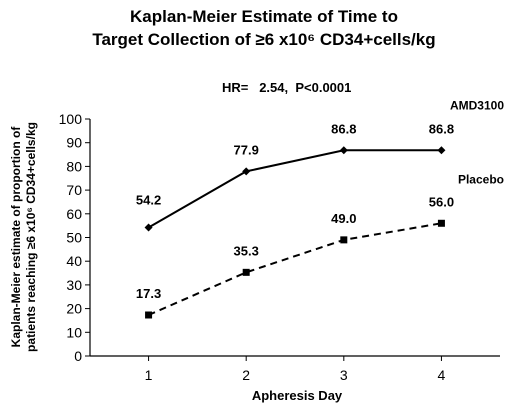 The image size is (520, 415). I want to click on x-tick-label: 3, so click(344, 375).